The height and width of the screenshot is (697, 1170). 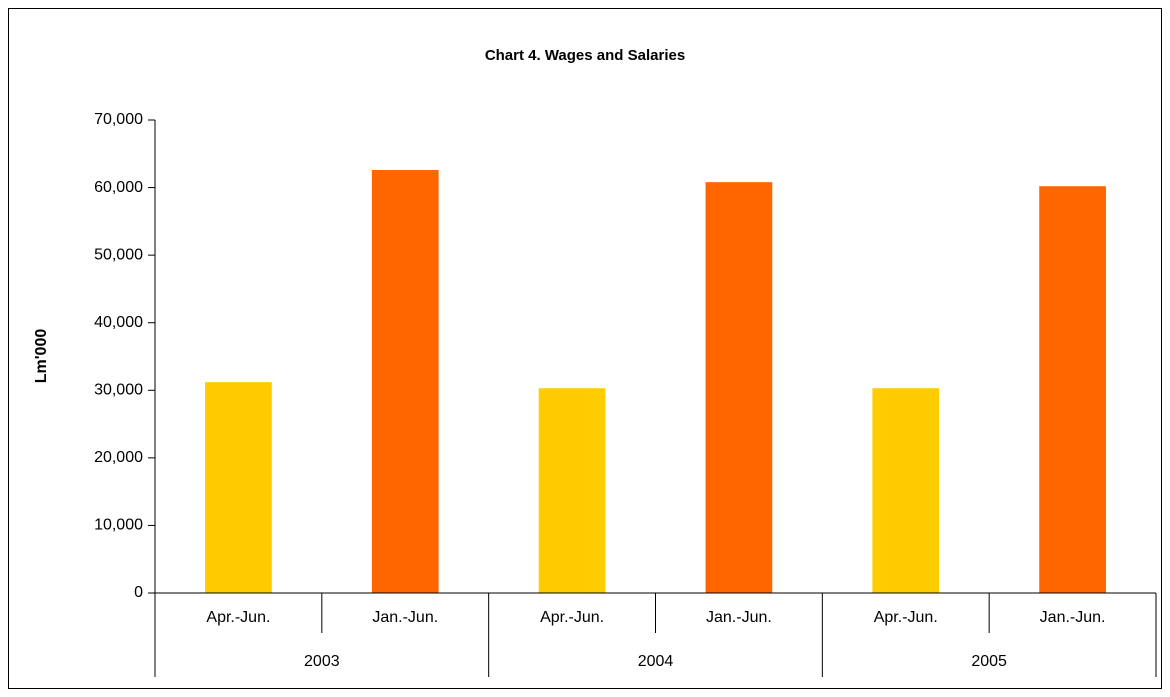 What do you see at coordinates (656, 661) in the screenshot?
I see `group-label: 2004` at bounding box center [656, 661].